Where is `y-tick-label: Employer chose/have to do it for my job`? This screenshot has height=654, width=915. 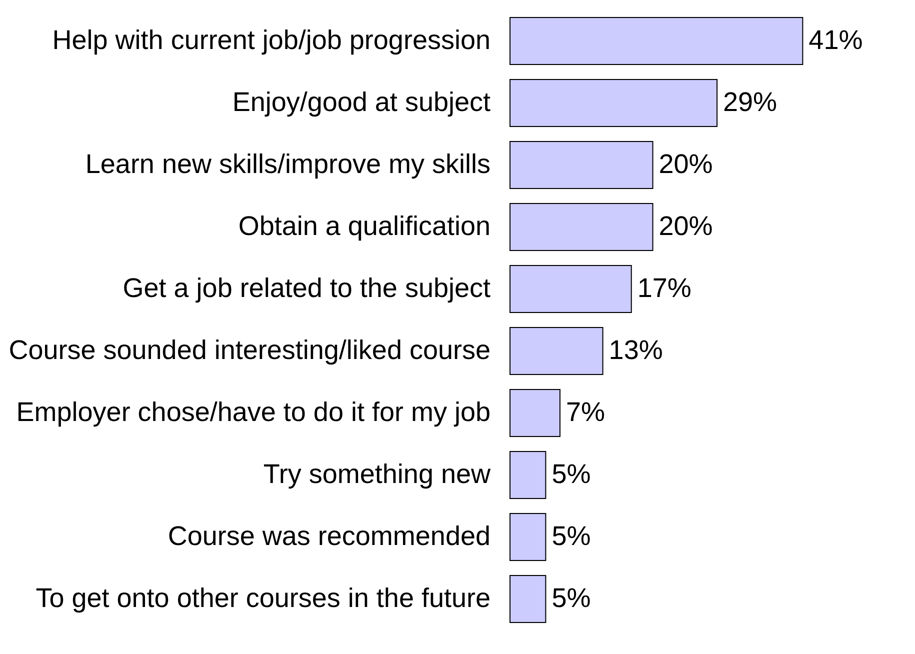 y-tick-label: Employer chose/have to do it for my job is located at coordinates (253, 412).